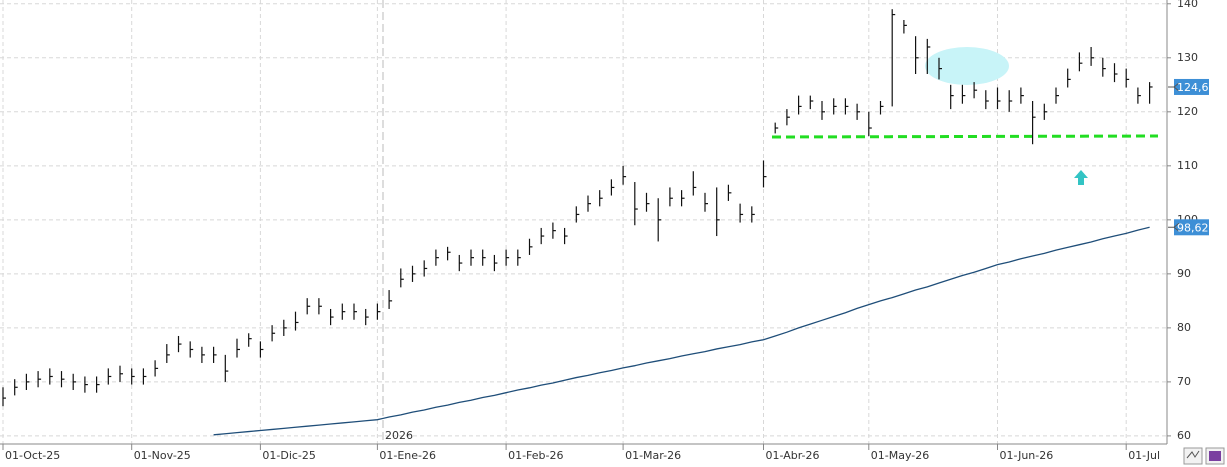 This screenshot has height=467, width=1227. I want to click on y-tick-label: 70, so click(1184, 381).